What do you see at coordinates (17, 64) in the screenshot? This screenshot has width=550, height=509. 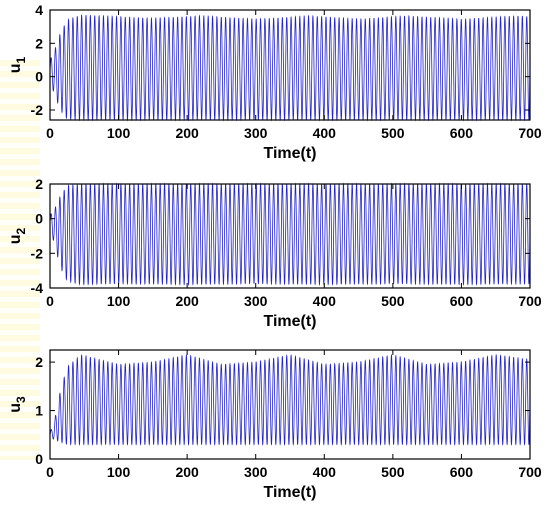 I see `y-axis-title: u1` at bounding box center [17, 64].